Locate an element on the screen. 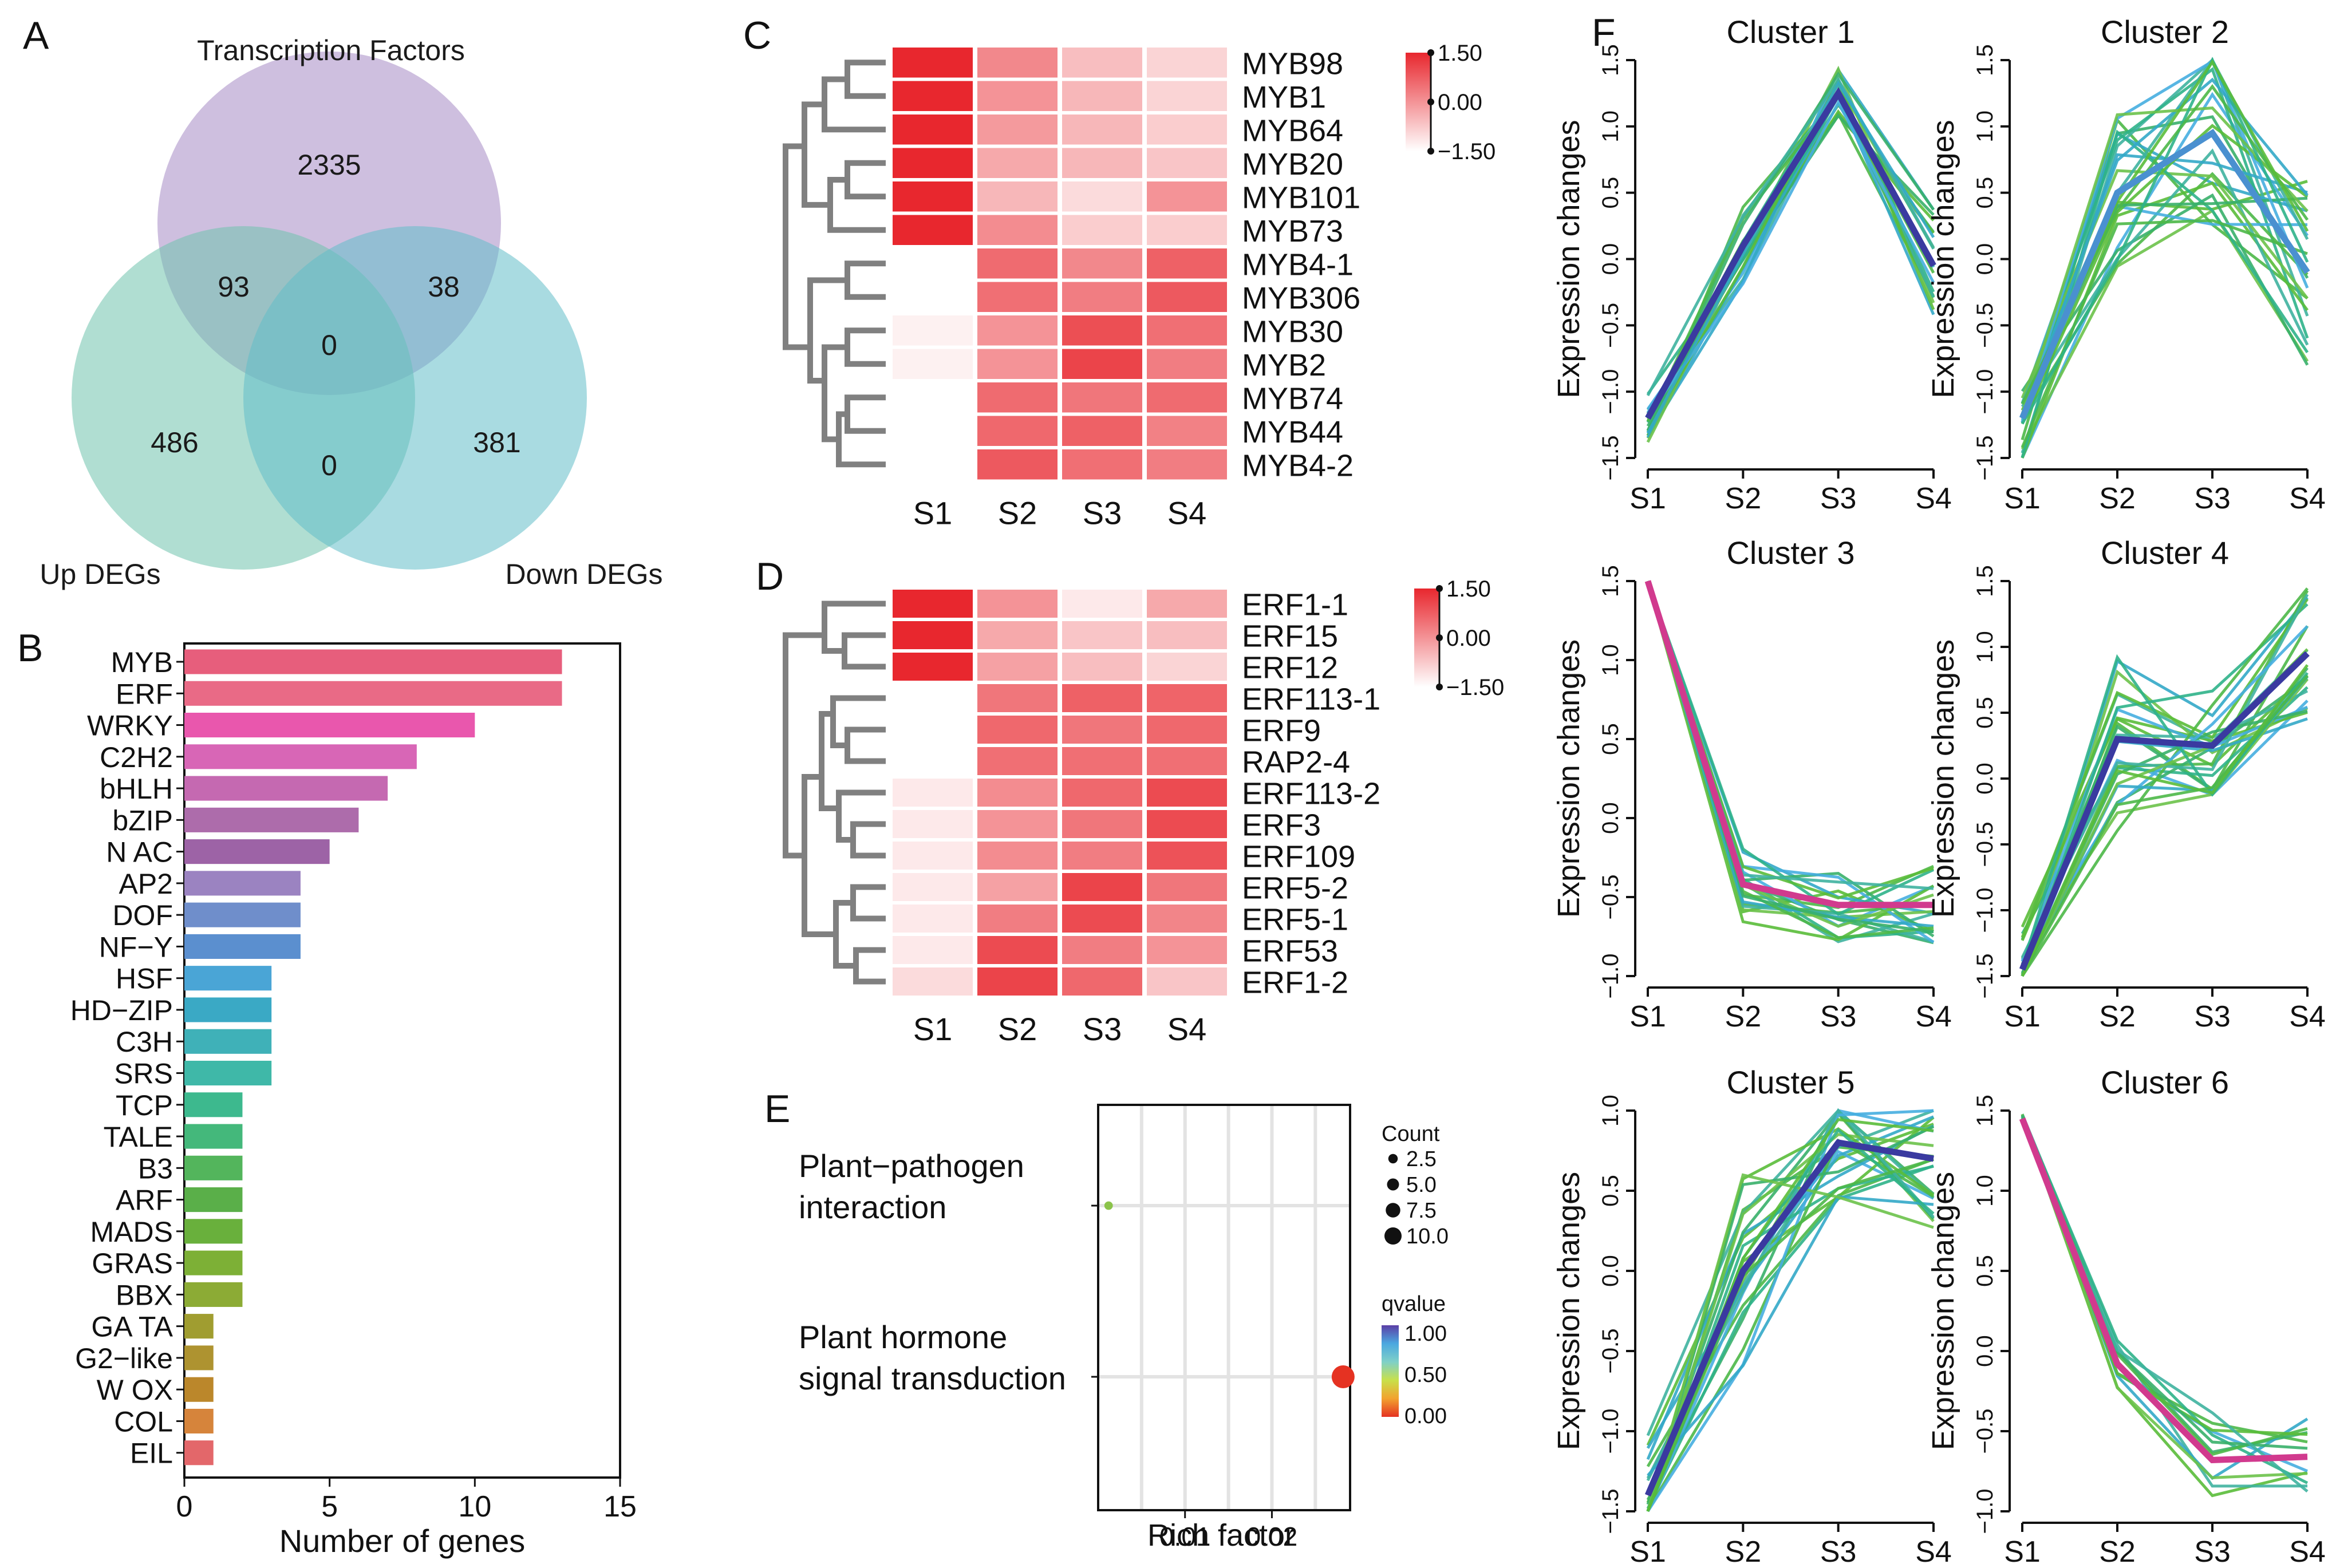  cluster-3-xtick-label-s2: S2 is located at coordinates (1743, 1017).